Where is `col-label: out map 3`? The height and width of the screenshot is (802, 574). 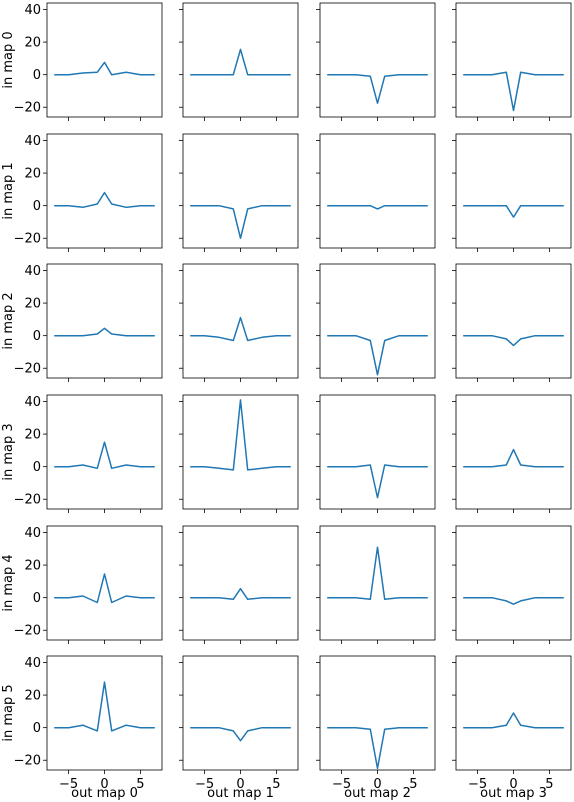 col-label: out map 3 is located at coordinates (513, 793).